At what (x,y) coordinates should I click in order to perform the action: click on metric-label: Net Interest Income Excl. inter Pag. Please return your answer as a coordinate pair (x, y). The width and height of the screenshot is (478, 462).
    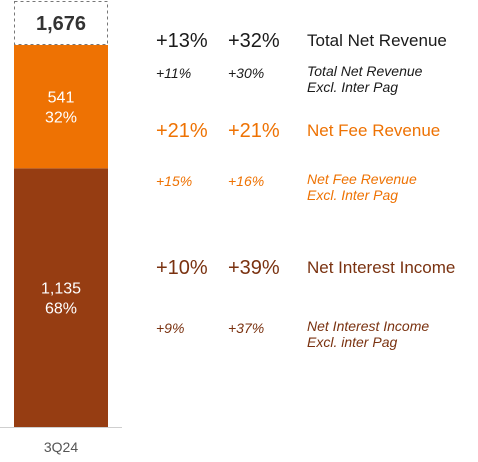
    Looking at the image, I should click on (368, 334).